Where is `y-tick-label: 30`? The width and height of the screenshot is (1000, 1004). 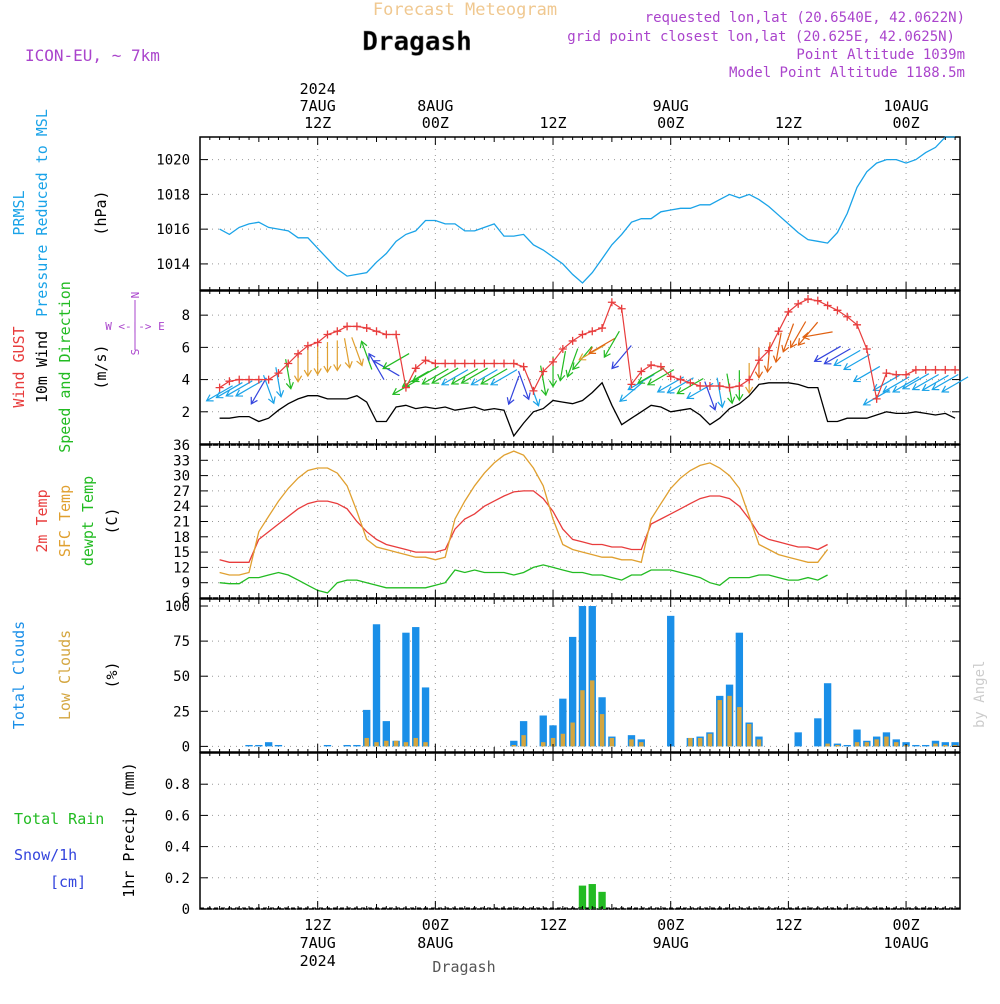
y-tick-label: 30 is located at coordinates (181, 477).